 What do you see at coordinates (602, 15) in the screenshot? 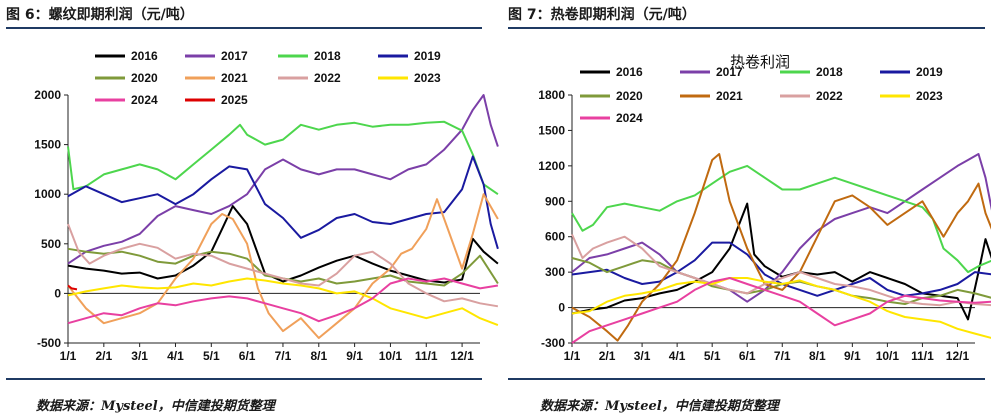
I see `figure-7-title: 图 7：热卷即期利润（元/吨）` at bounding box center [602, 15].